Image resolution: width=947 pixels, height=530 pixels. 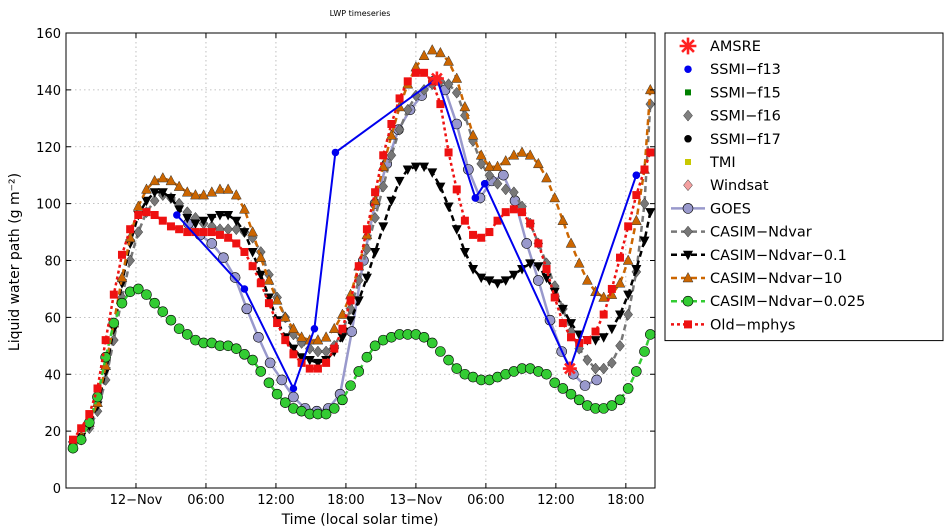 I want to click on legend-label: CASIM−Ndvar−0.1, so click(x=778, y=256).